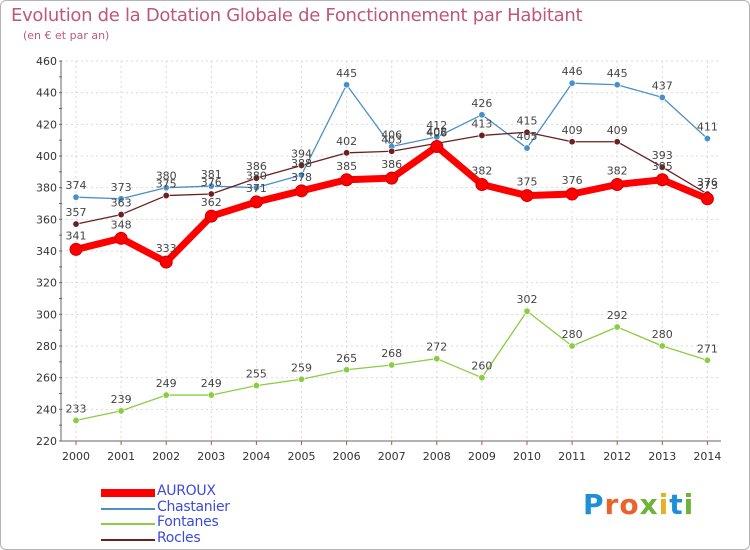 The height and width of the screenshot is (550, 750). I want to click on legend-swatch-auroux, so click(128, 493).